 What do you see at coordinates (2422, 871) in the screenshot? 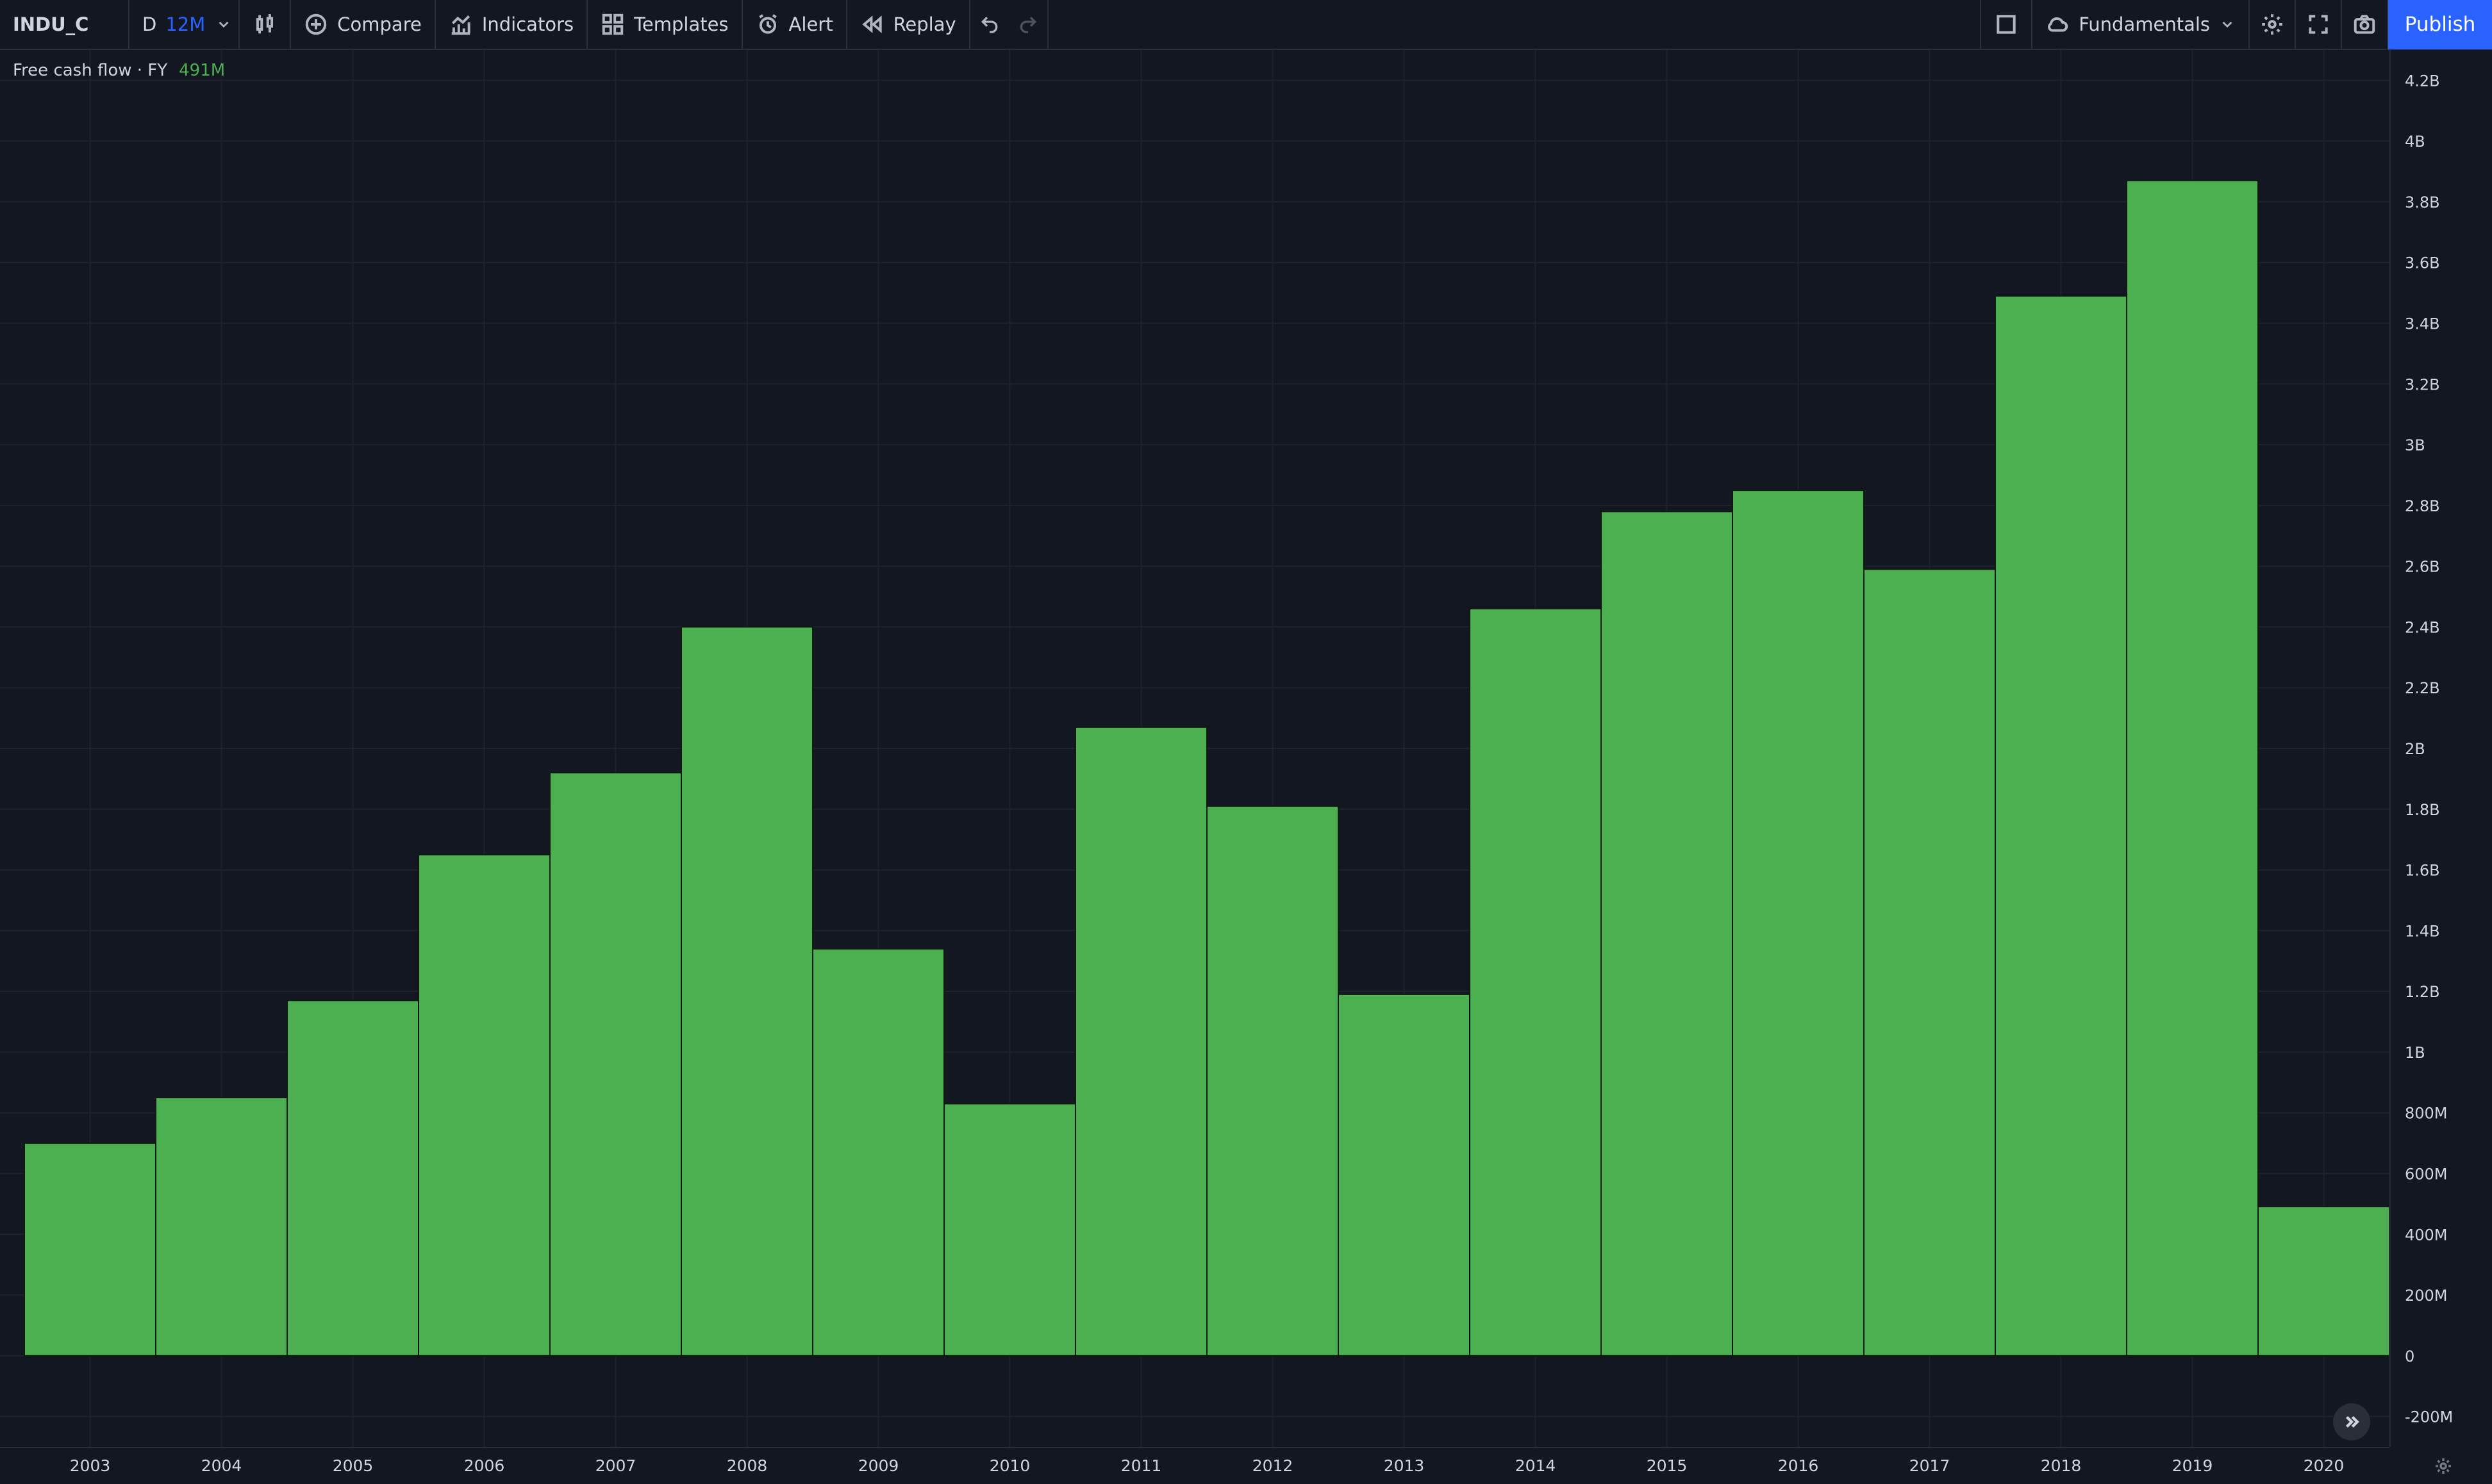
I see `y-tick-label: 1.6B` at bounding box center [2422, 871].